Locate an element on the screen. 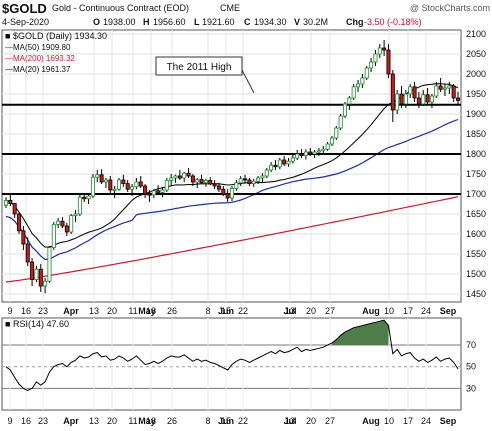 The height and width of the screenshot is (431, 492). x-tick-label: 16 is located at coordinates (26, 421).